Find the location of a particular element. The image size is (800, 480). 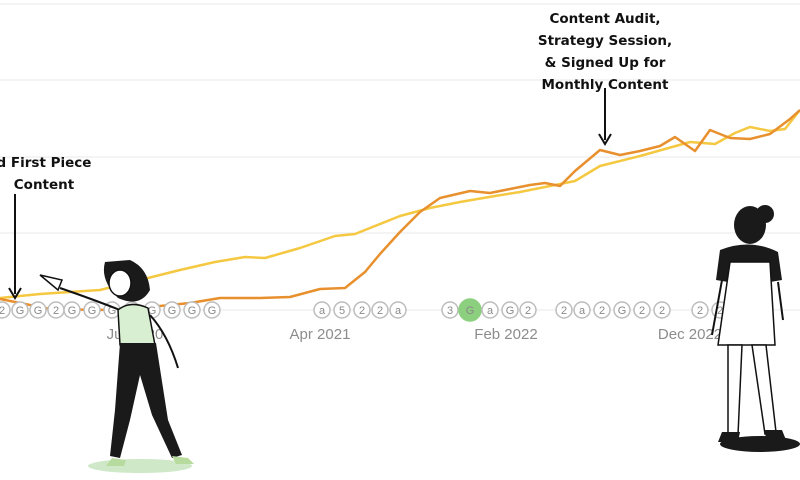

woman-standing-illustration is located at coordinates (755, 328).